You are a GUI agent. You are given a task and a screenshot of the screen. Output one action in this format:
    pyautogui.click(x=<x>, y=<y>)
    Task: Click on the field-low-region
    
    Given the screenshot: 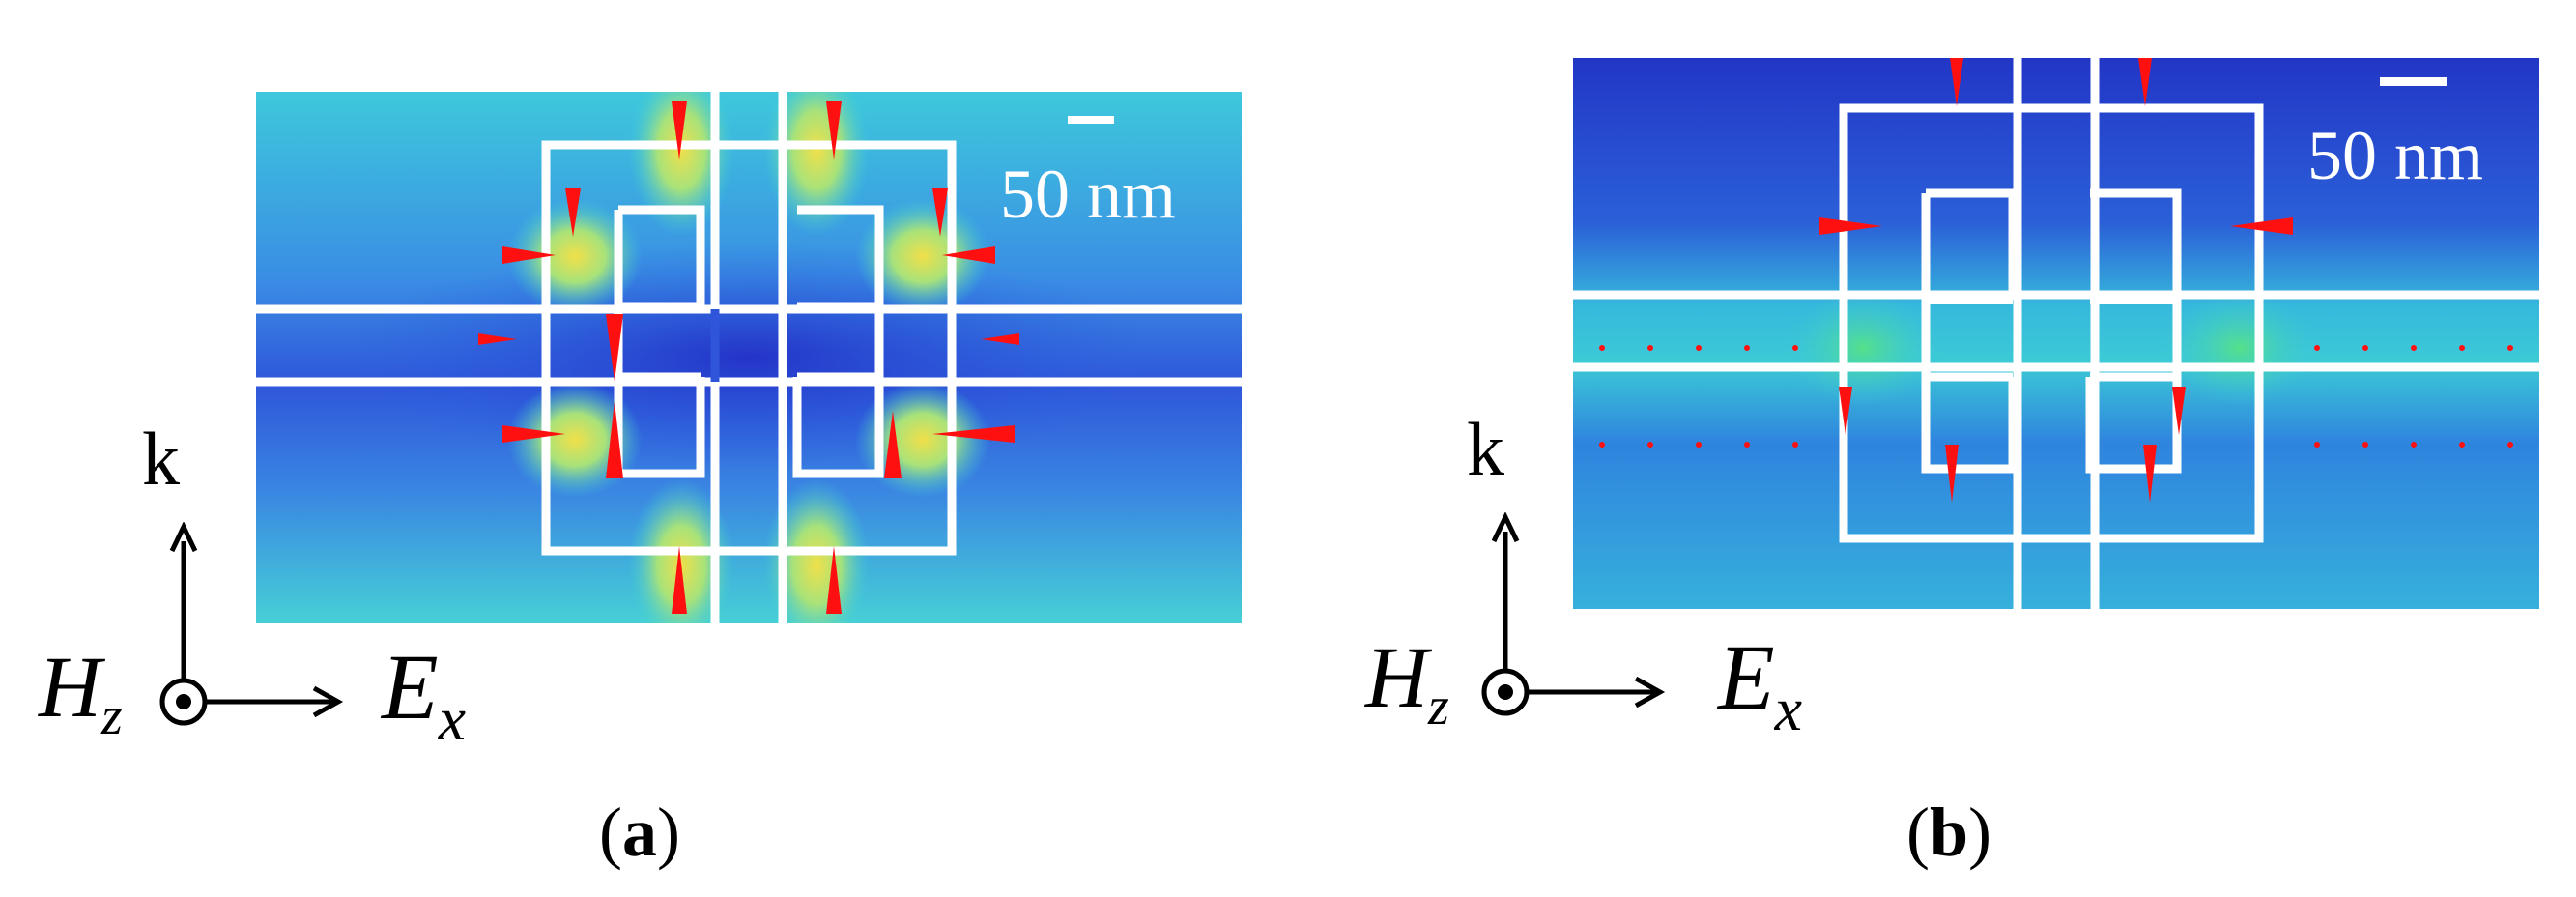 What is the action you would take?
    pyautogui.click(x=749, y=358)
    